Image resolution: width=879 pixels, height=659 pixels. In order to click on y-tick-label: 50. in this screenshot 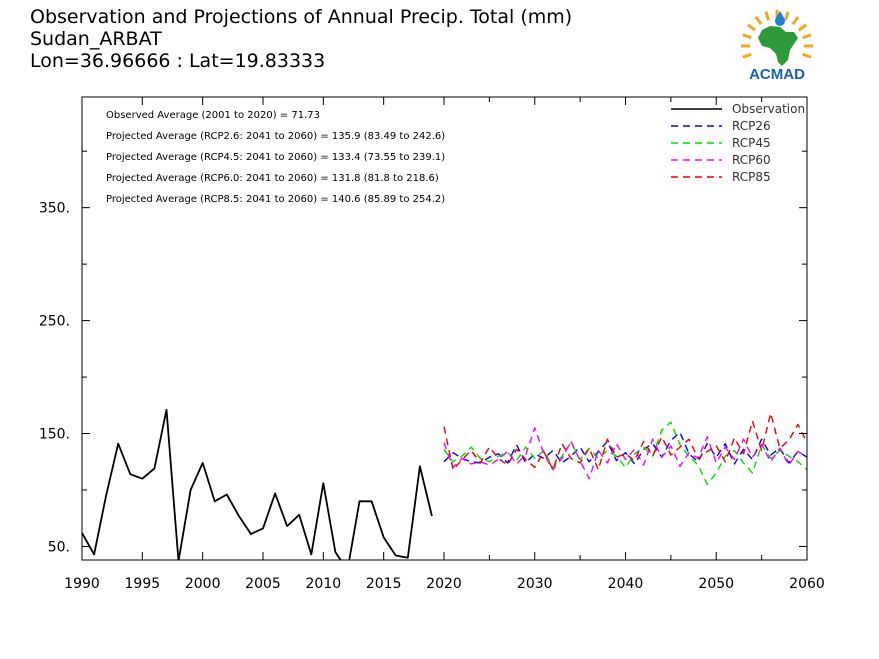, I will do `click(59, 547)`.